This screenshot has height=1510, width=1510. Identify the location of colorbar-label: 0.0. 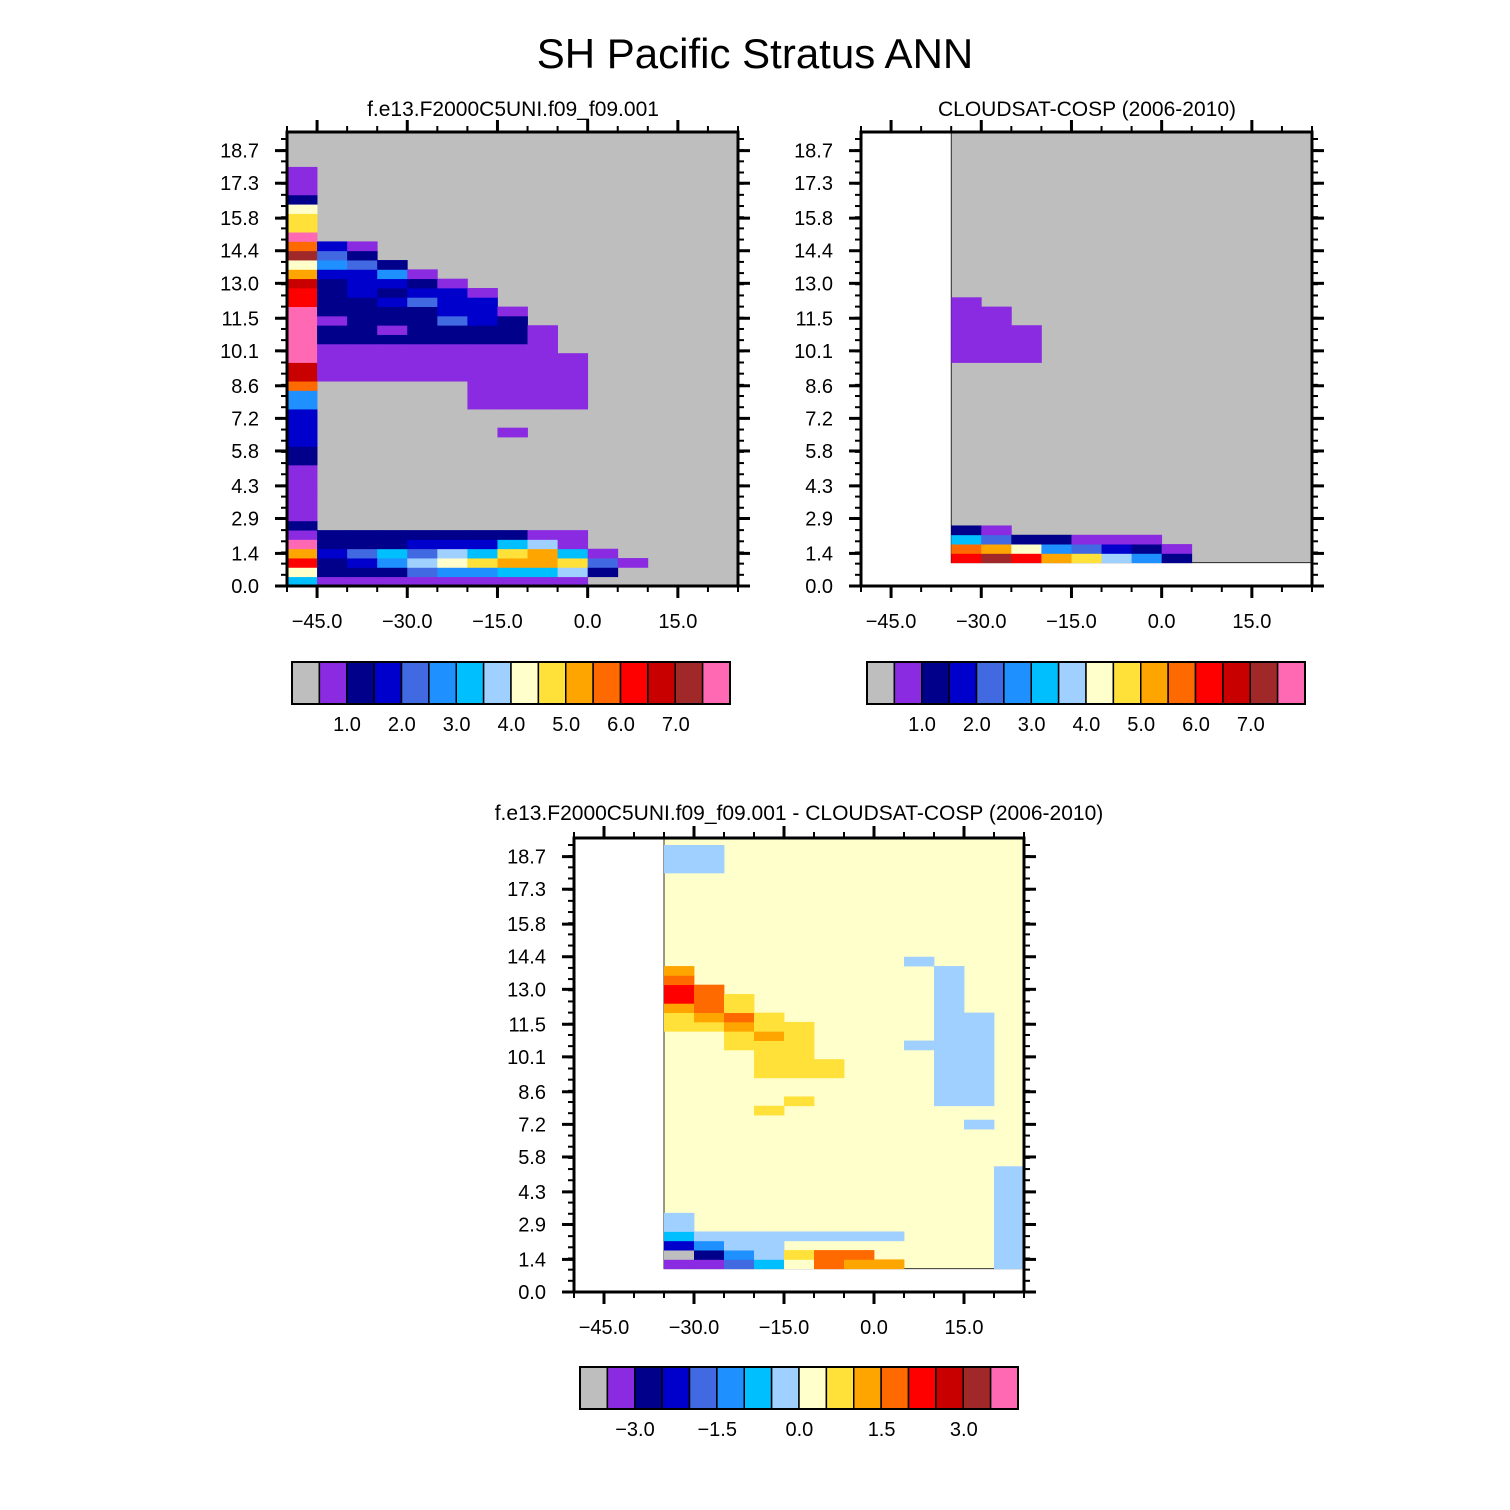
(799, 1430).